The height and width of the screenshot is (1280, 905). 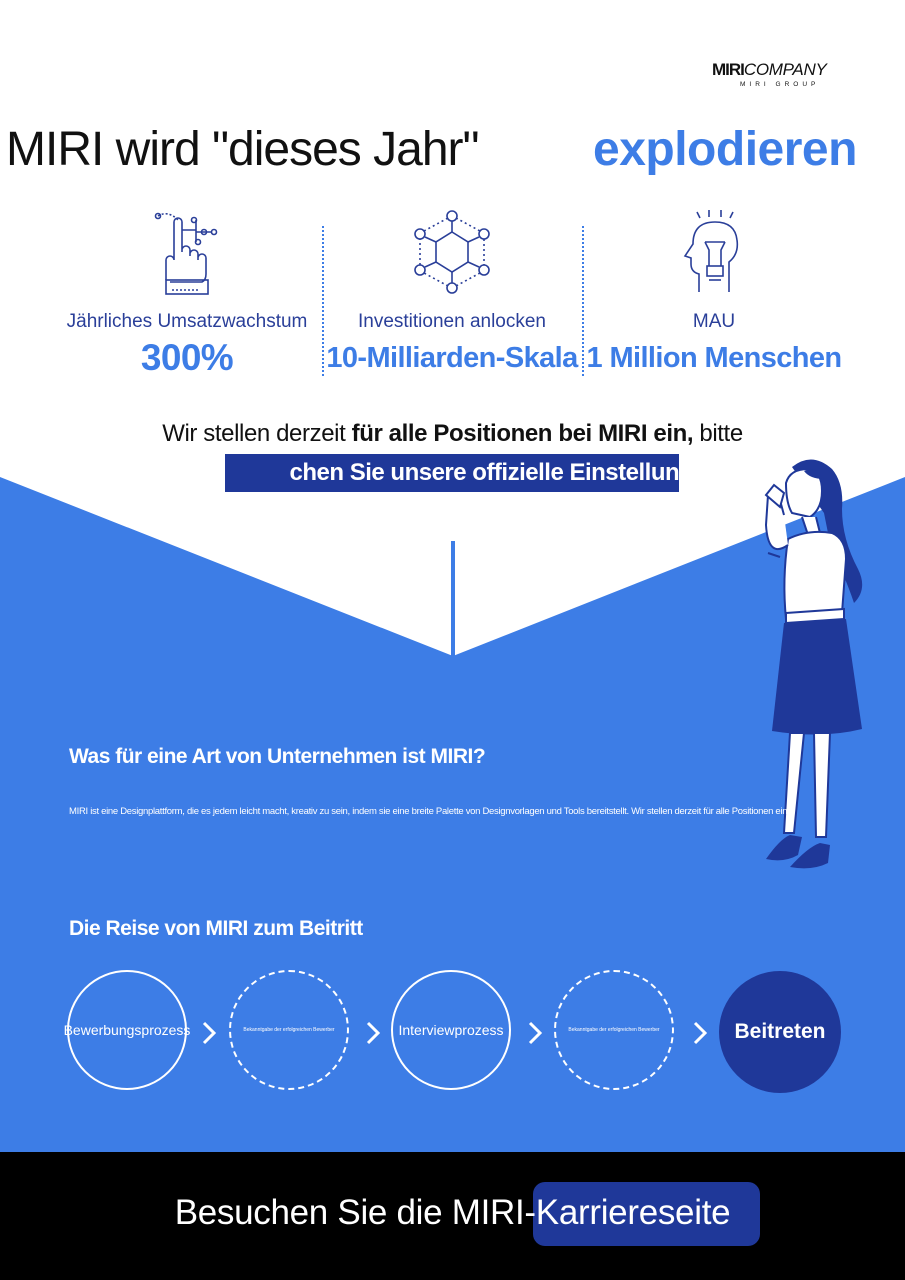 What do you see at coordinates (452, 1212) in the screenshot?
I see `career-page-link: Besuchen Sie die MIRI-Karriereseite` at bounding box center [452, 1212].